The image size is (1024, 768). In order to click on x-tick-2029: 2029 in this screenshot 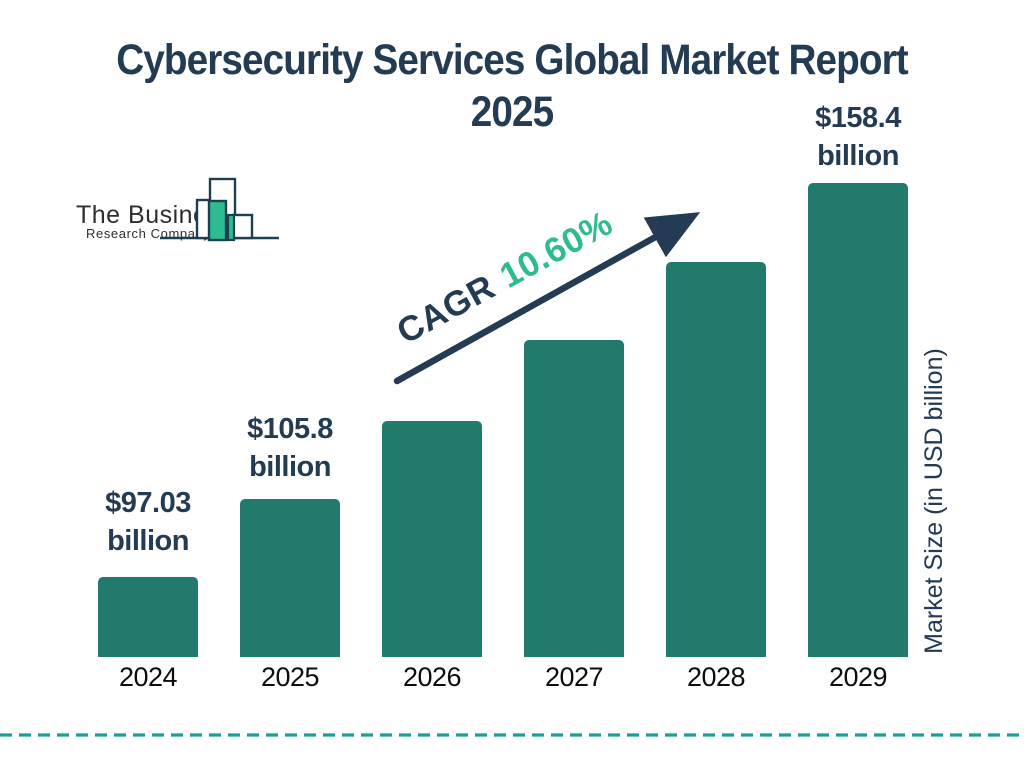, I will do `click(858, 677)`.